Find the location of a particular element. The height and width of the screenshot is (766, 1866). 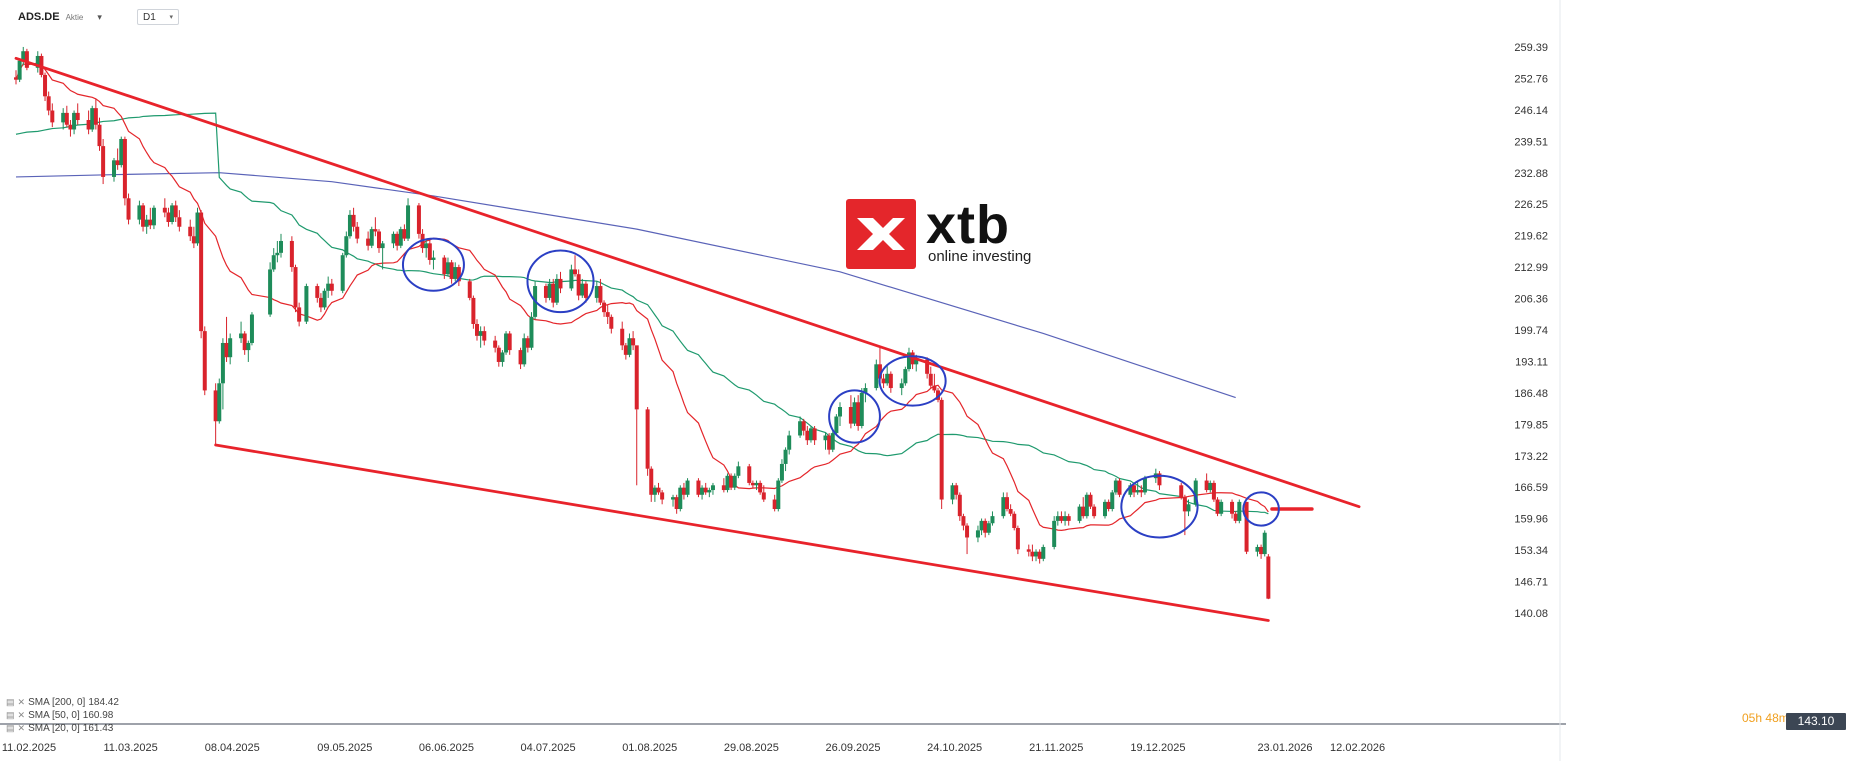

chevron-down-icon: ▾ is located at coordinates (99, 16).